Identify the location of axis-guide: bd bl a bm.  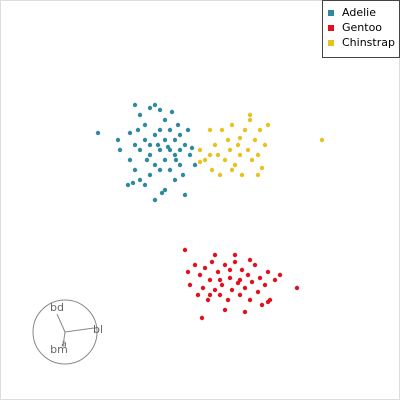
(67, 332).